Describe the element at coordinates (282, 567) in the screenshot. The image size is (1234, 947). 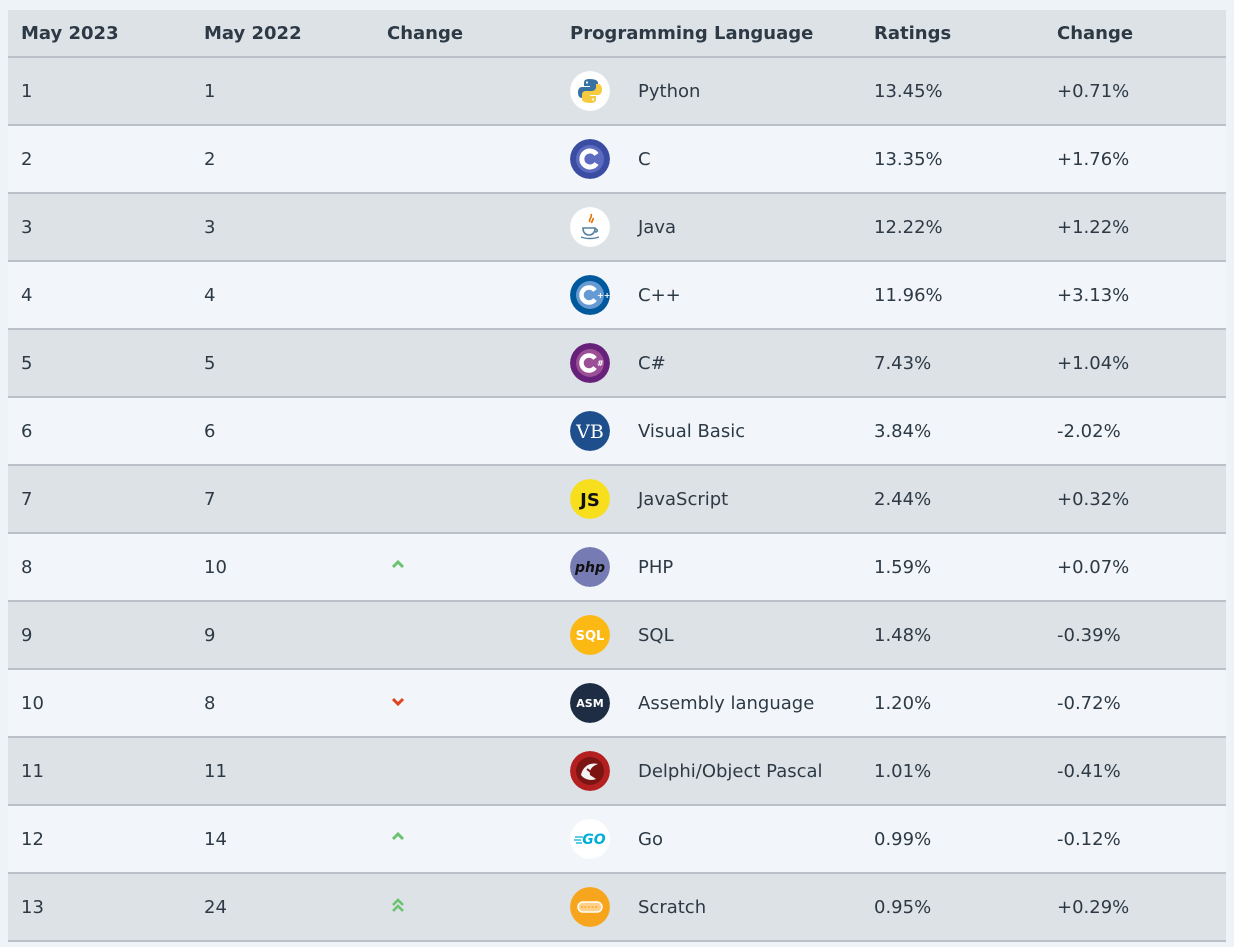
I see `rank-2022-cell: 10` at that location.